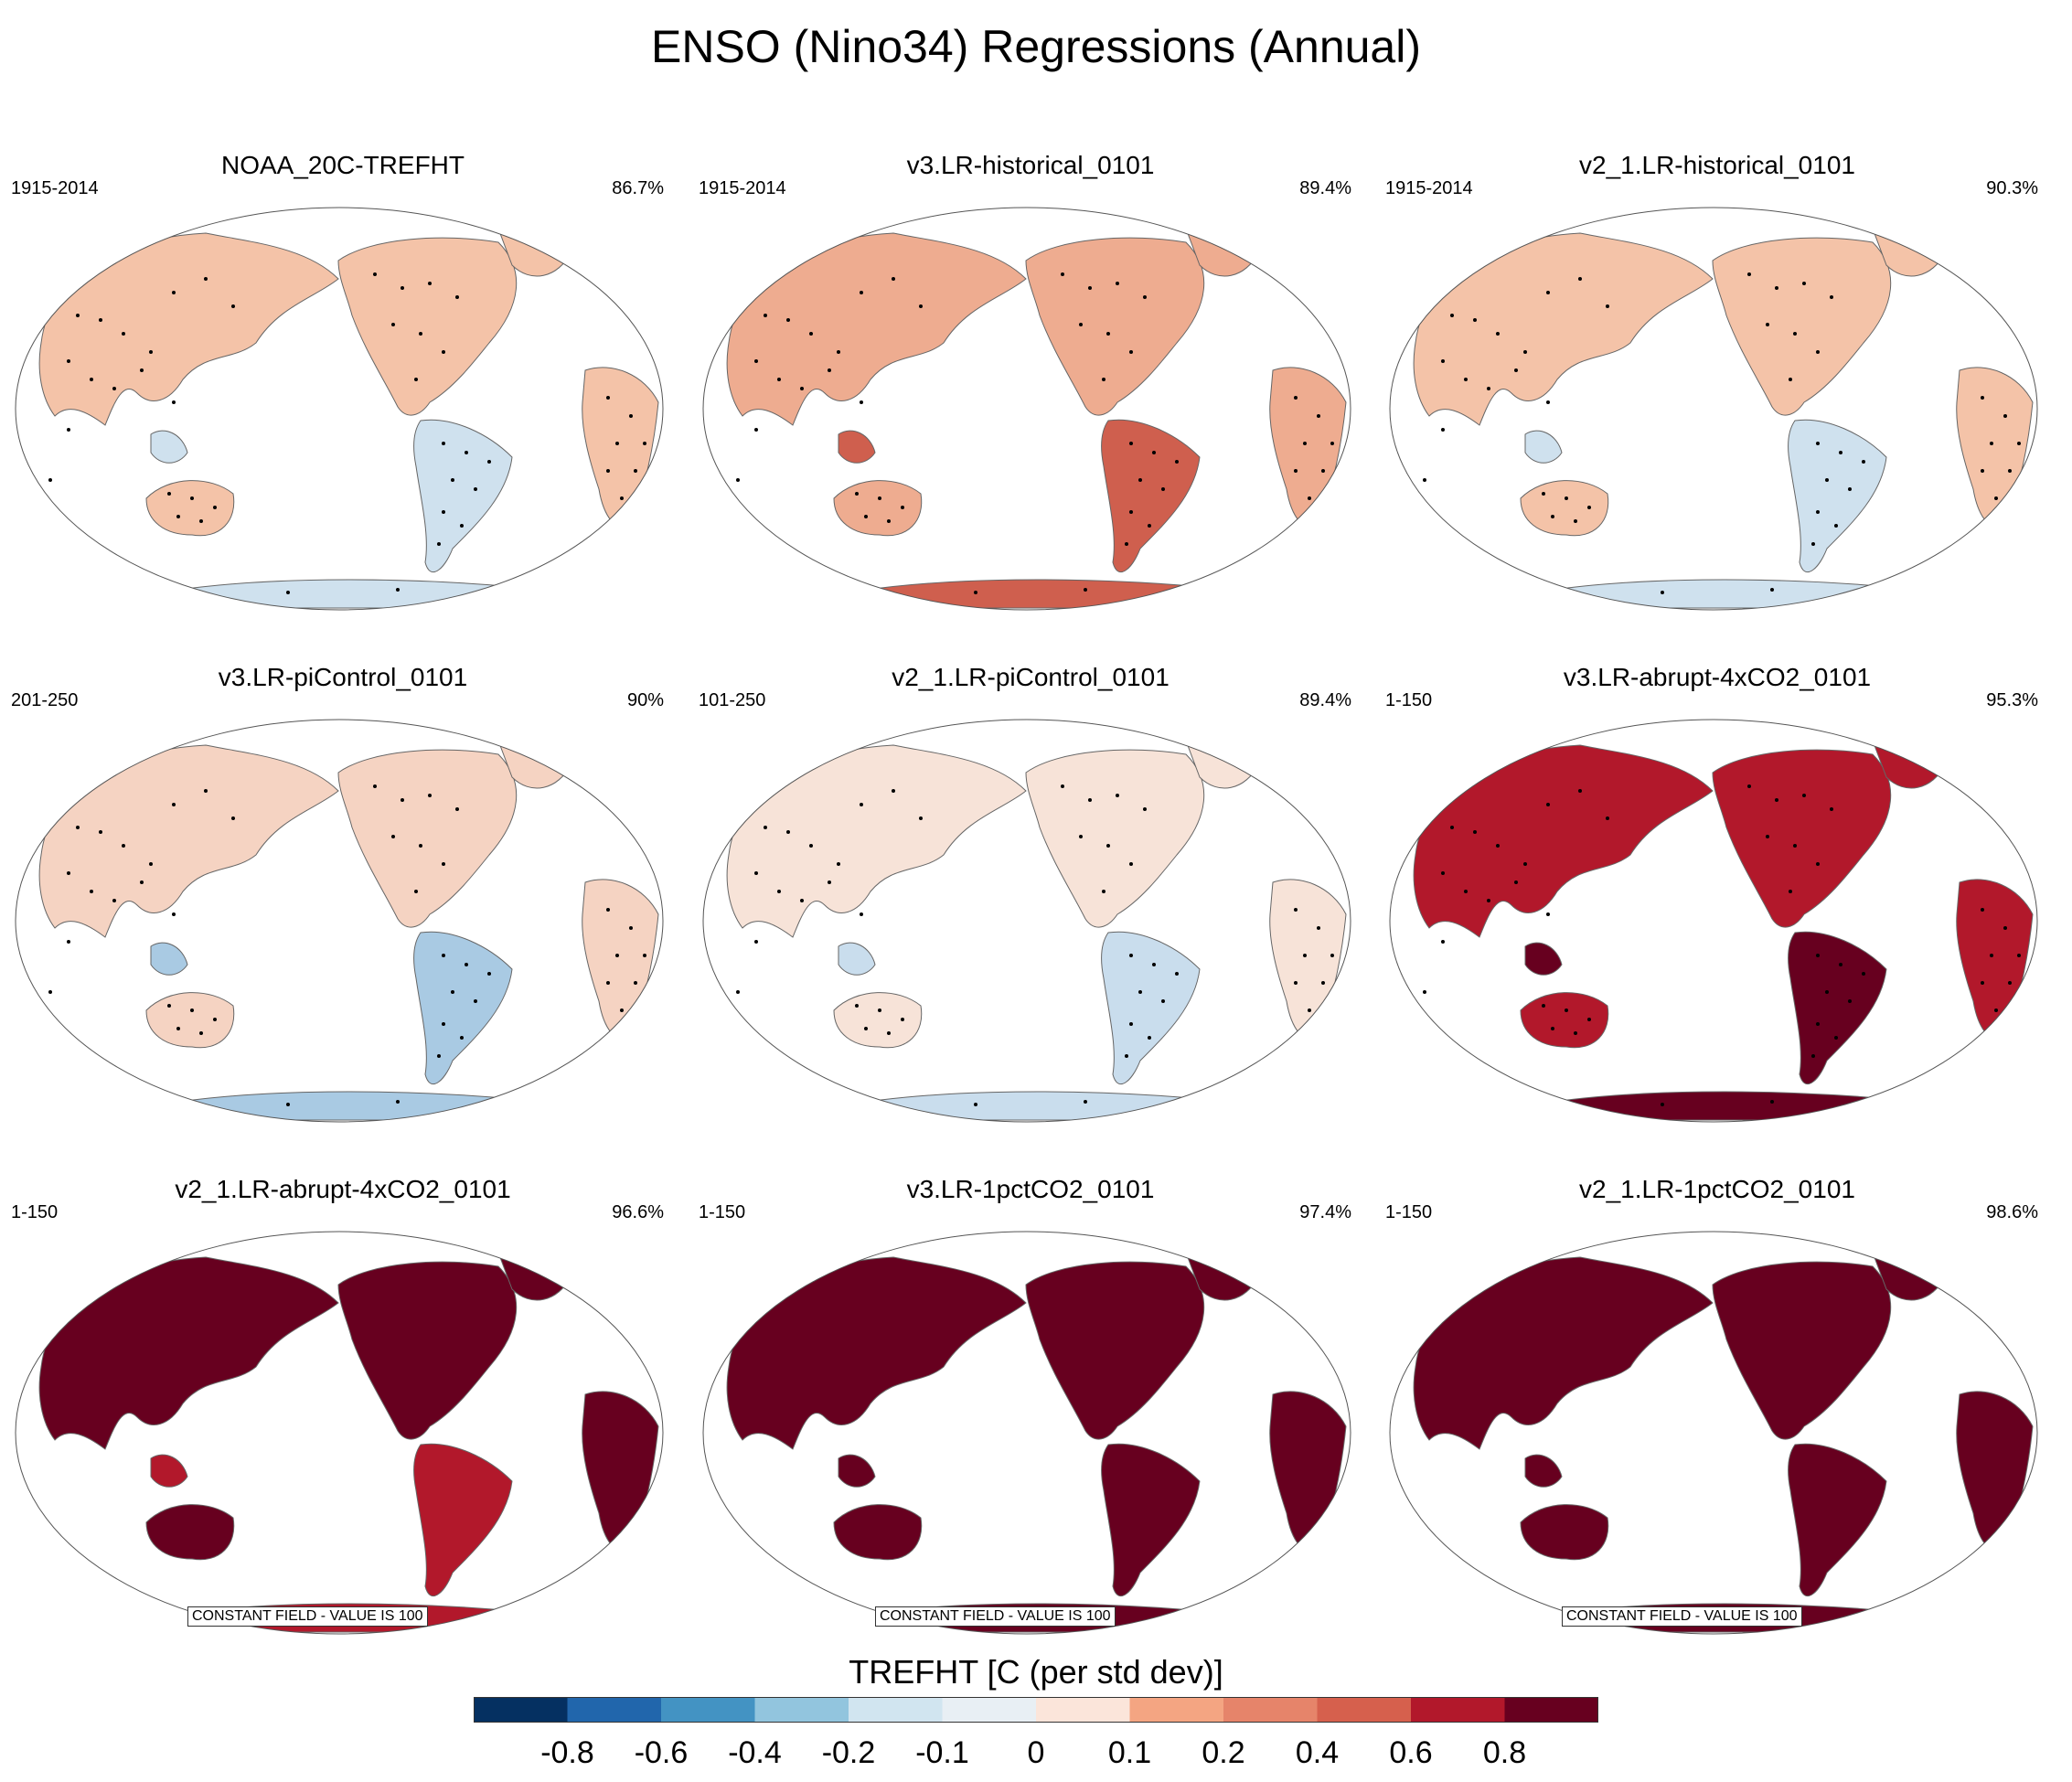  Describe the element at coordinates (343, 1189) in the screenshot. I see `panel-title: v2_1.LR-abrupt-4xCO2_0101` at that location.